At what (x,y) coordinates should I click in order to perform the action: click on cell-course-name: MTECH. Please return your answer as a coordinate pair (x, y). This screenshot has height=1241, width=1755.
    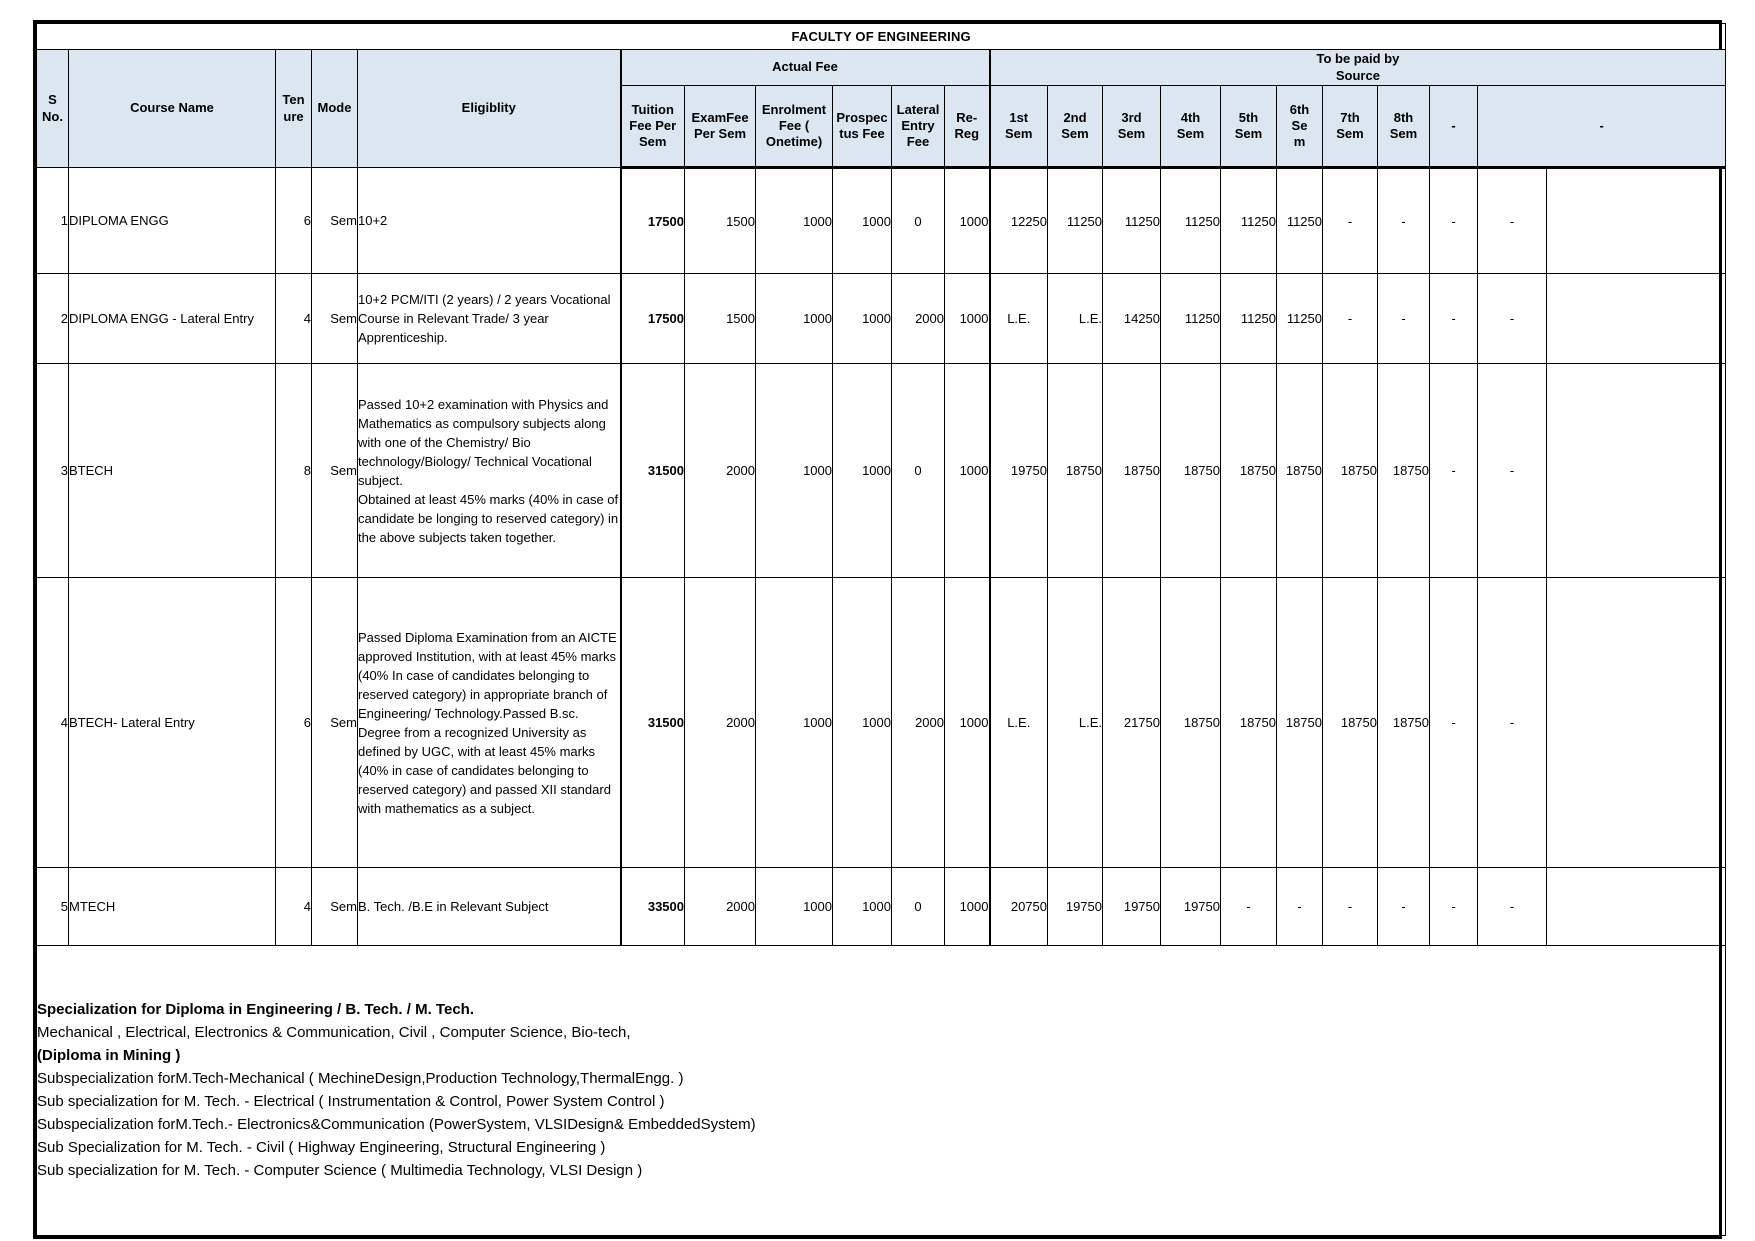
    Looking at the image, I should click on (172, 906).